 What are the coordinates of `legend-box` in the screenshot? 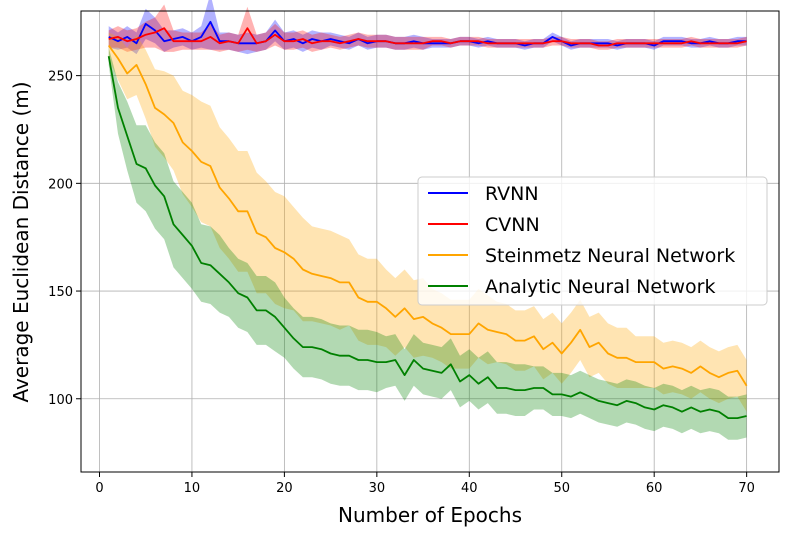 It's located at (592, 241).